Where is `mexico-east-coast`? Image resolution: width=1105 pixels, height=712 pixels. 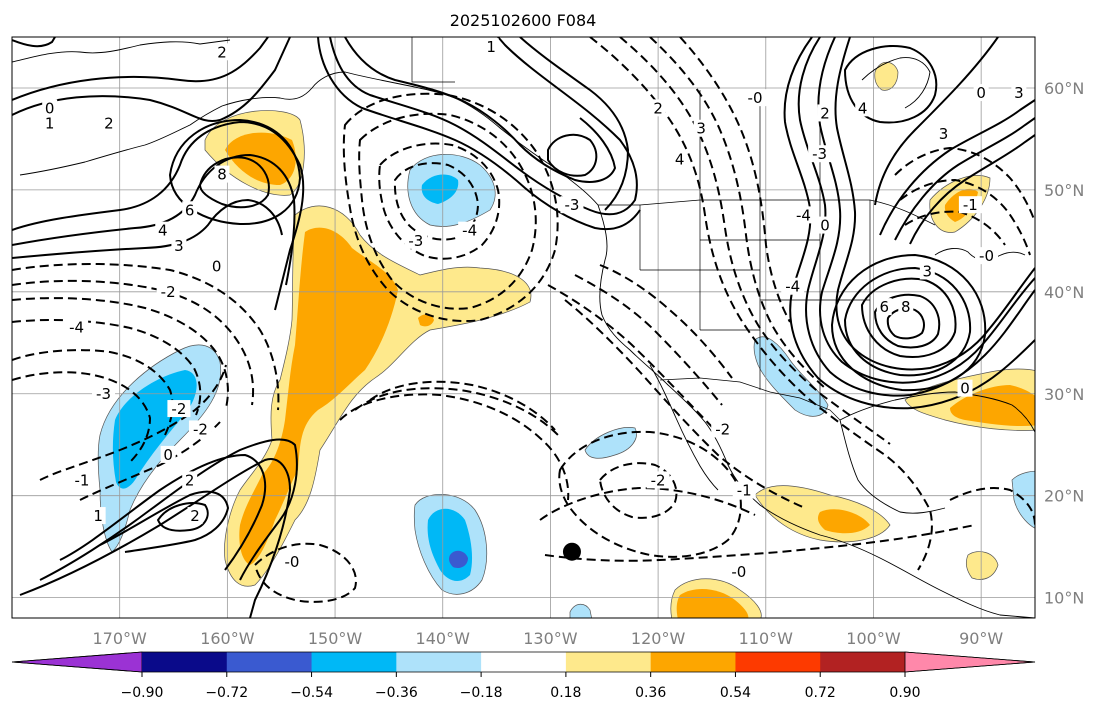
mexico-east-coast is located at coordinates (892, 466).